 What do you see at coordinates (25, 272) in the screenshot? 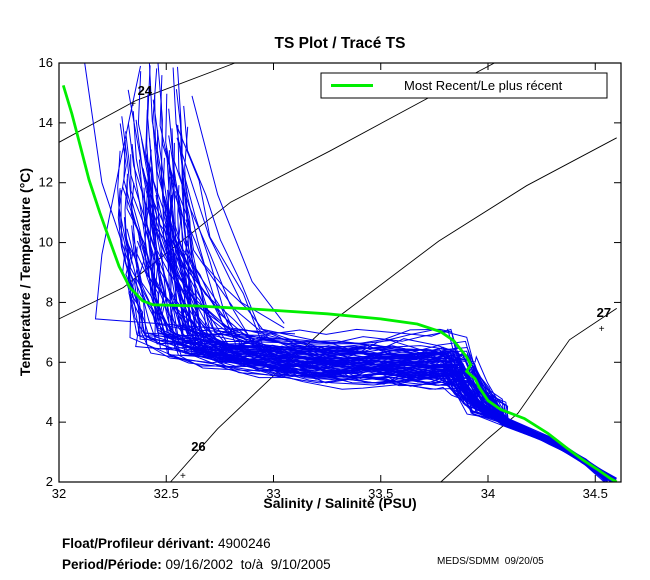
I see `y-axis-label: Temperature / Température (°C)` at bounding box center [25, 272].